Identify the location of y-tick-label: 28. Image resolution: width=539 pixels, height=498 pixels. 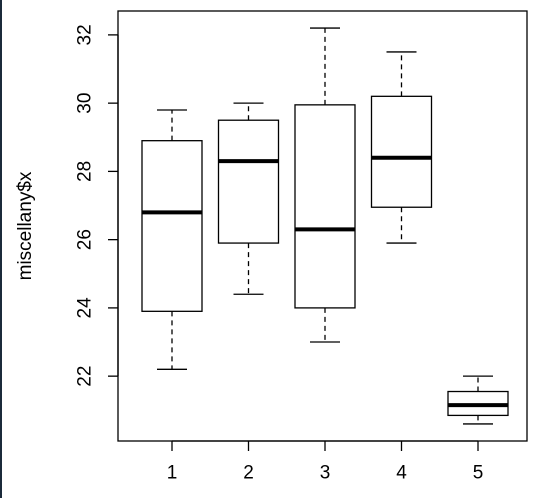
(85, 171).